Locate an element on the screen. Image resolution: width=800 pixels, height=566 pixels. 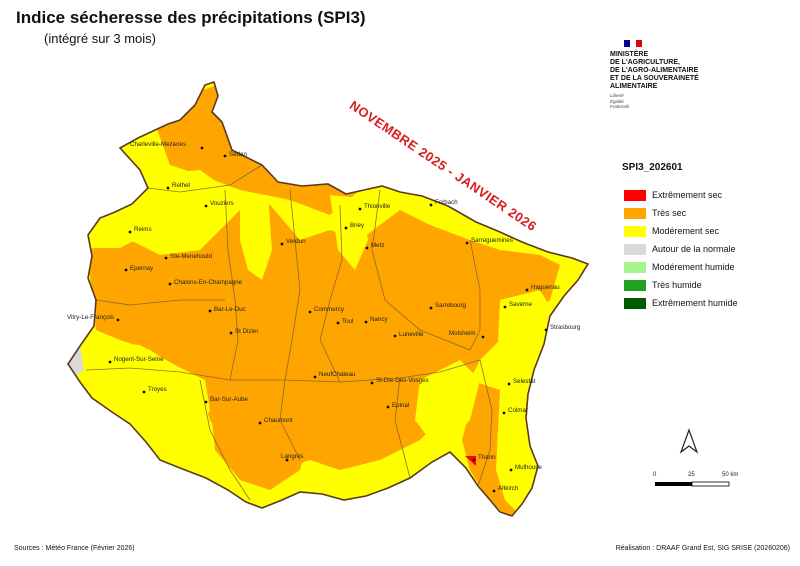
city-label: Strasbourg is located at coordinates (565, 327).